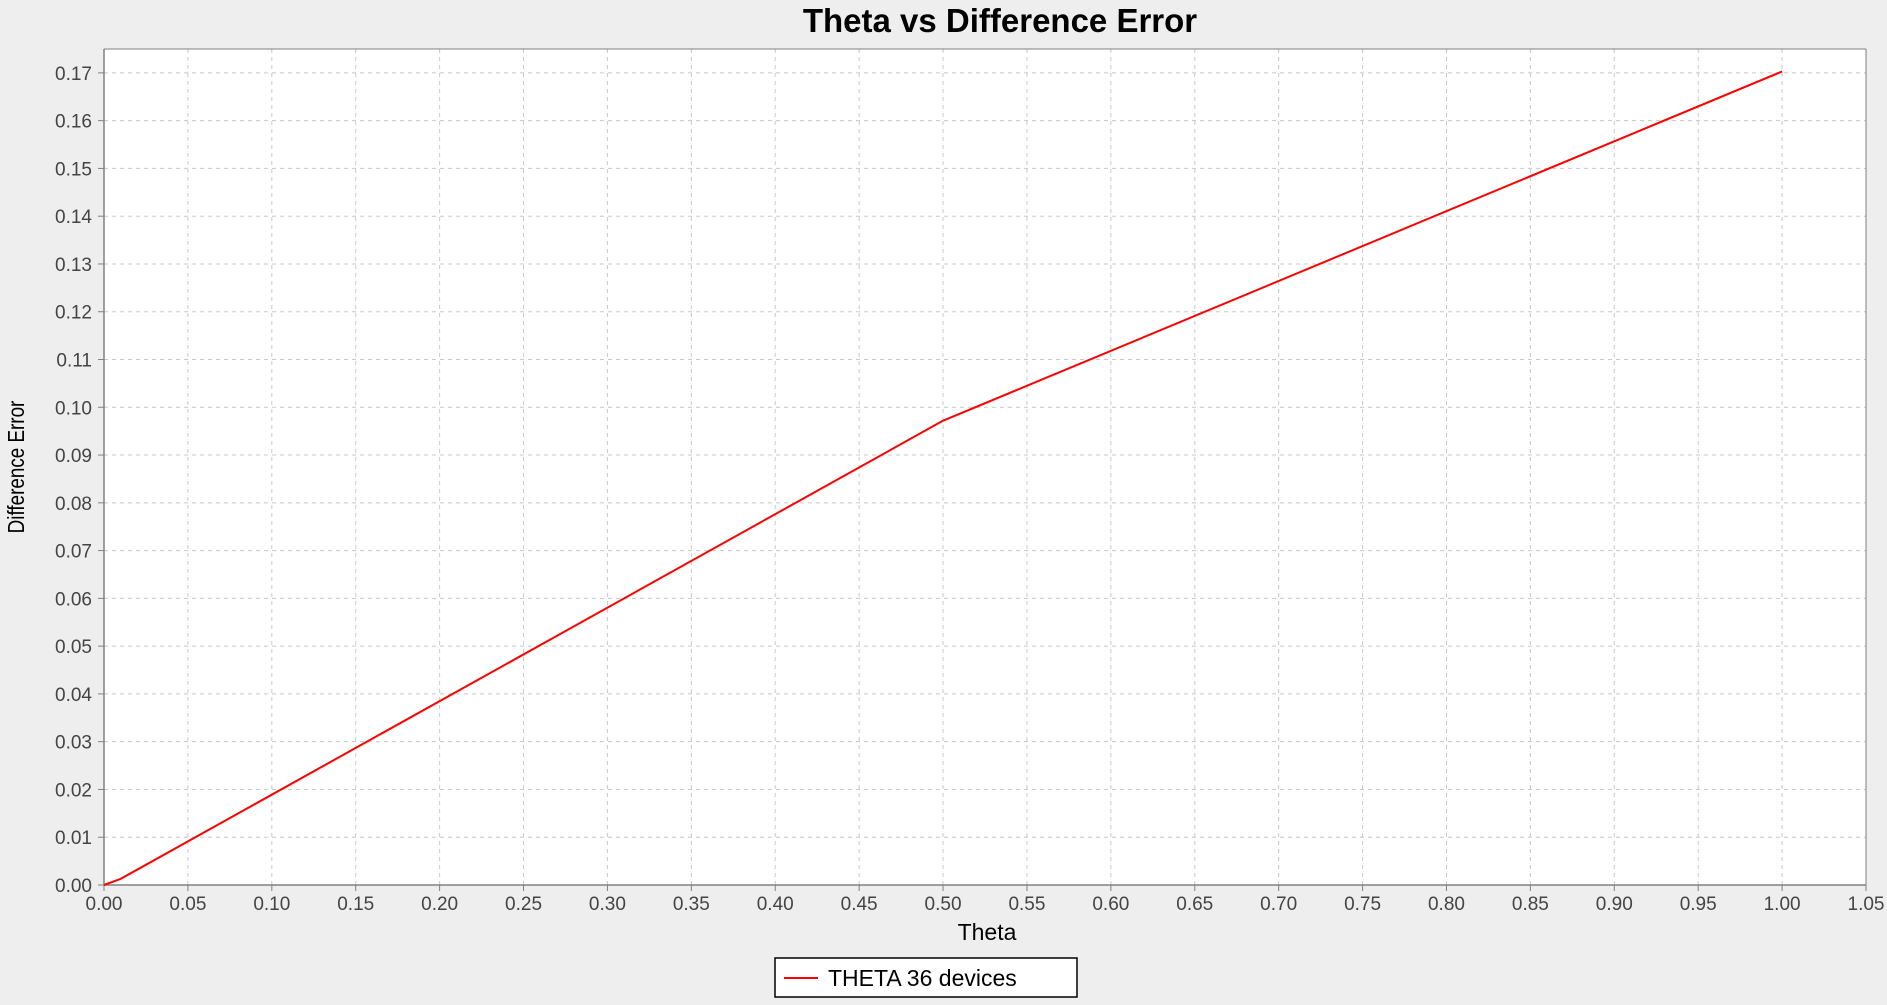 The height and width of the screenshot is (1005, 1887). What do you see at coordinates (355, 904) in the screenshot?
I see `x-tick-label: 0.15` at bounding box center [355, 904].